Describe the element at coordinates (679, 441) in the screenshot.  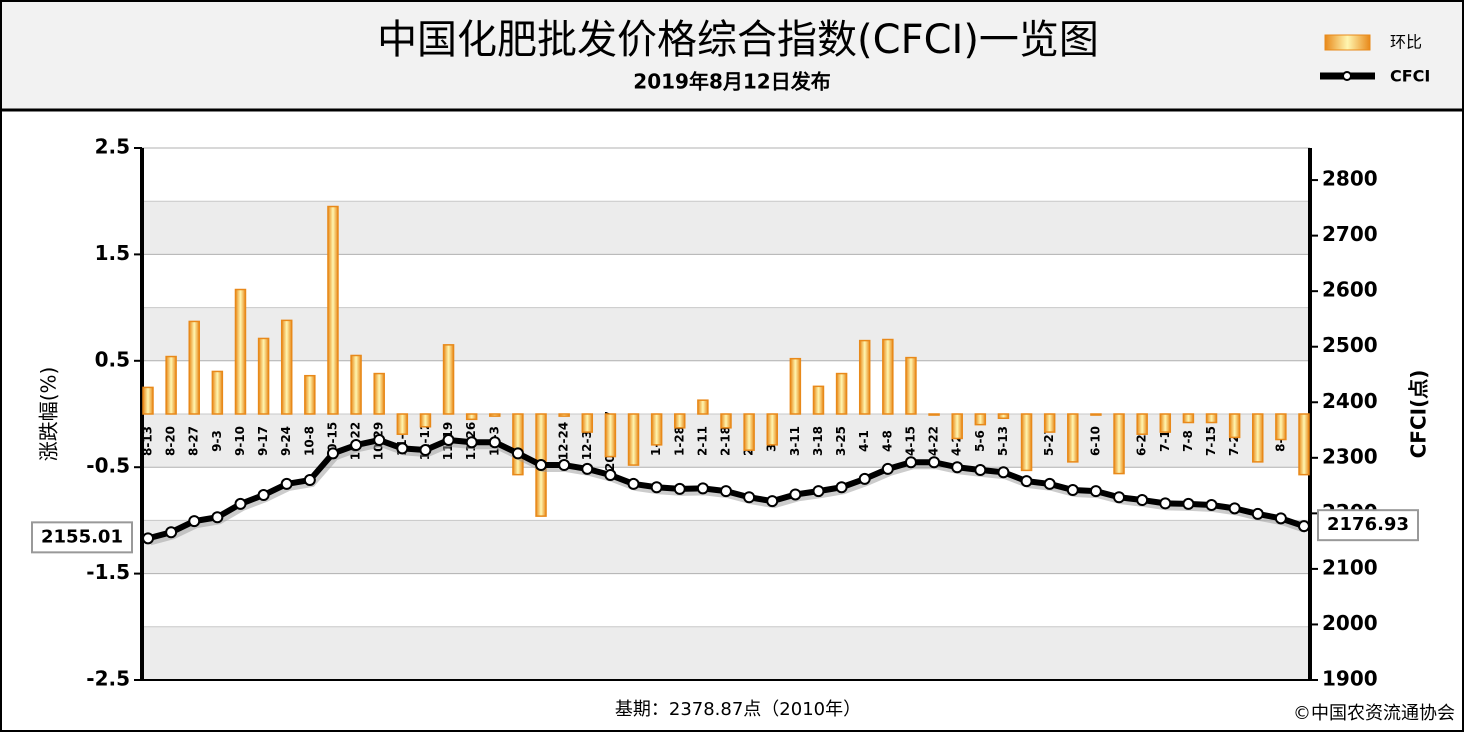
I see `x-tick-label: 1-28` at that location.